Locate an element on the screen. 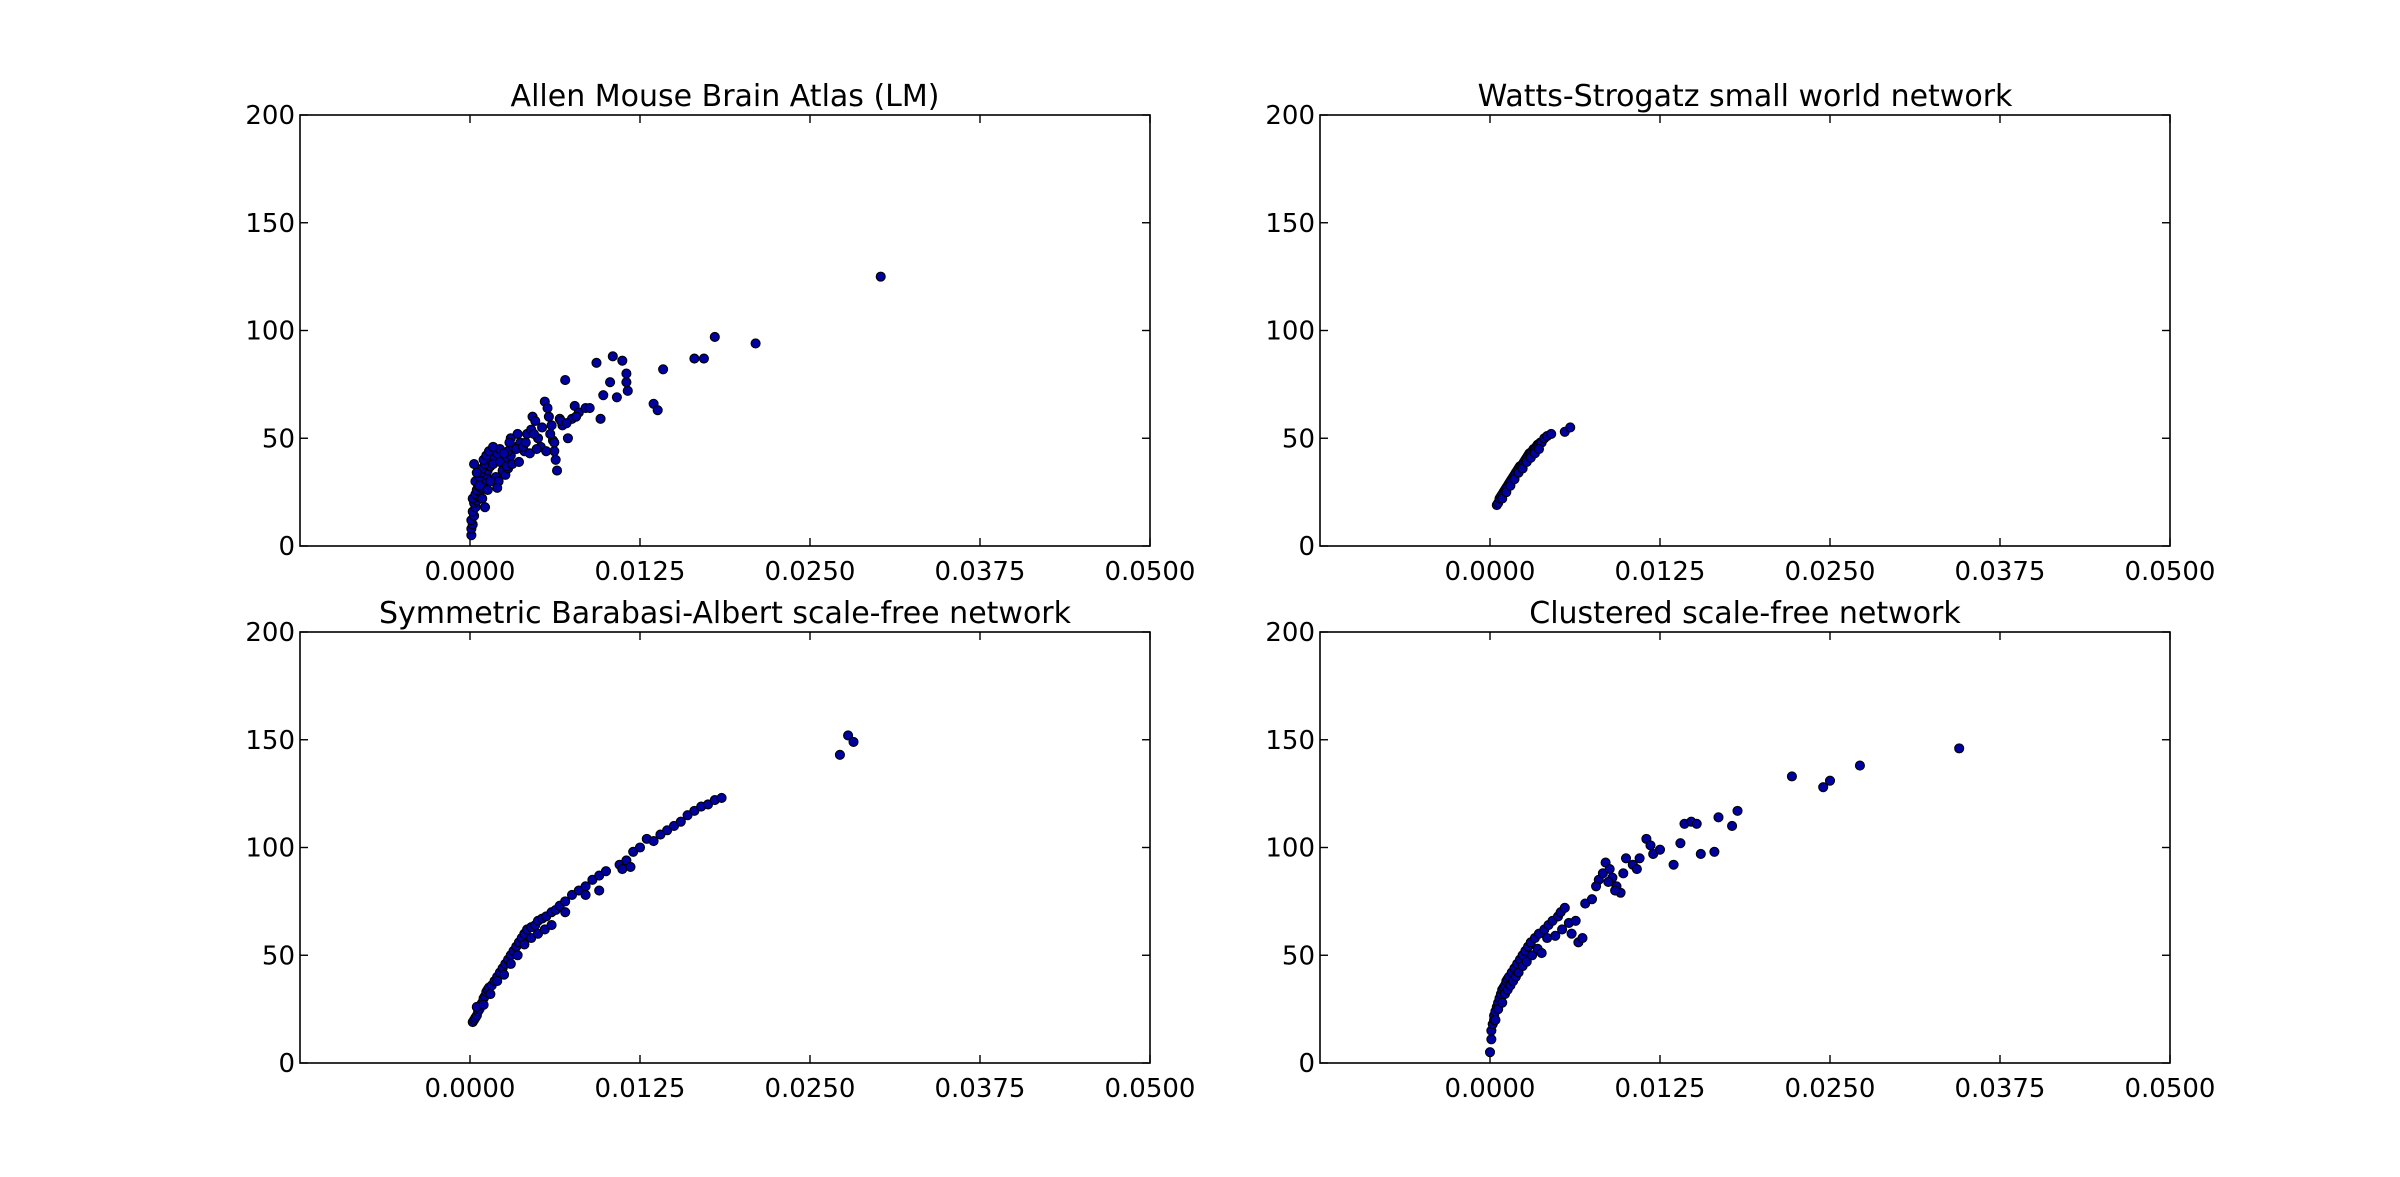 Image resolution: width=2400 pixels, height=1177 pixels. scatter-points is located at coordinates (676, 406).